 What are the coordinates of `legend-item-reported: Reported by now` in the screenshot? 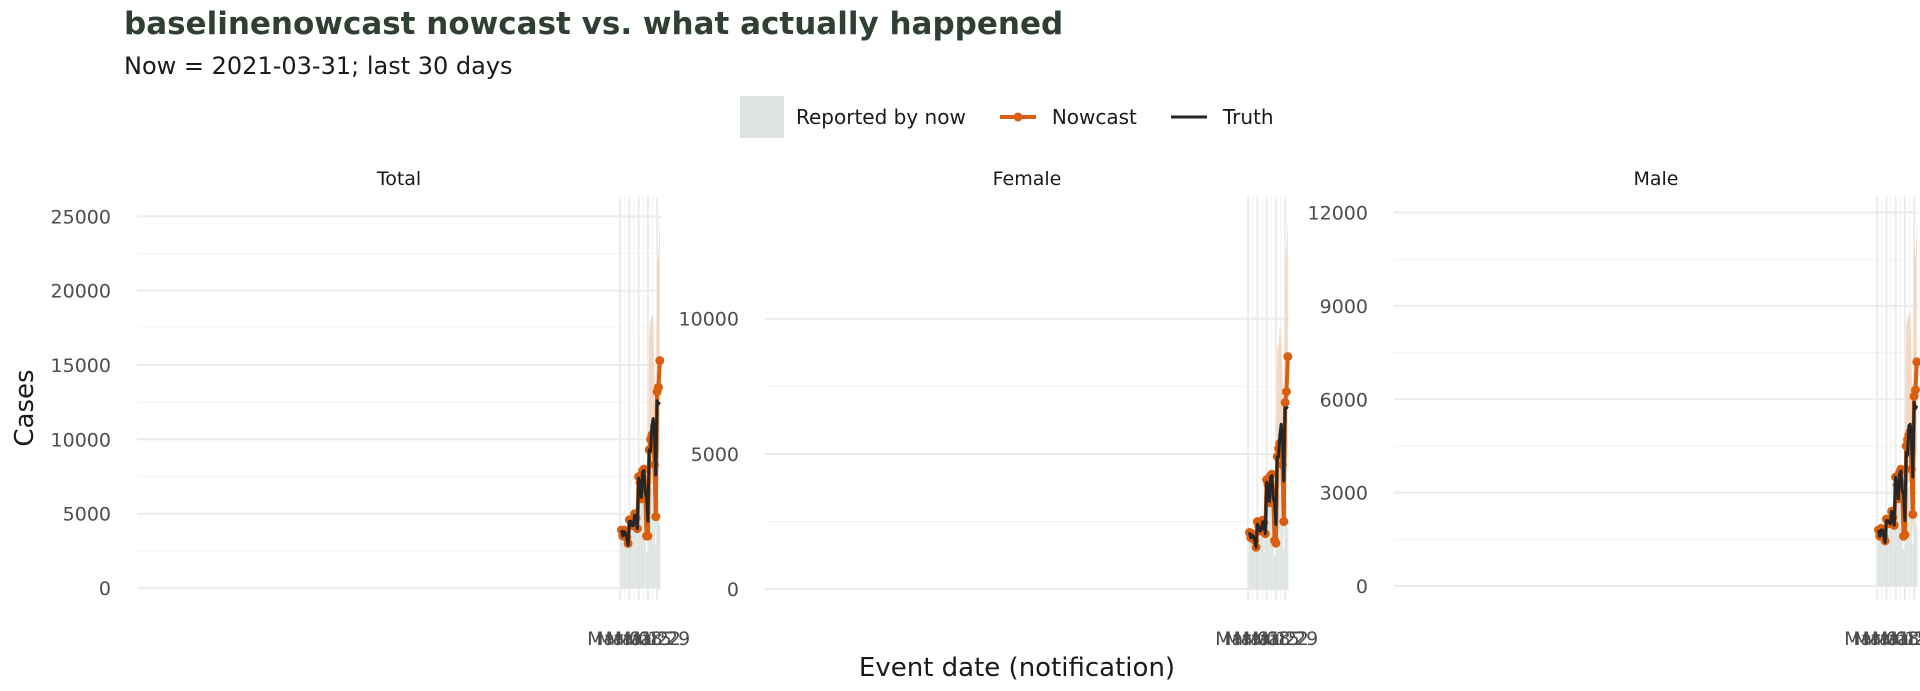 It's located at (853, 117).